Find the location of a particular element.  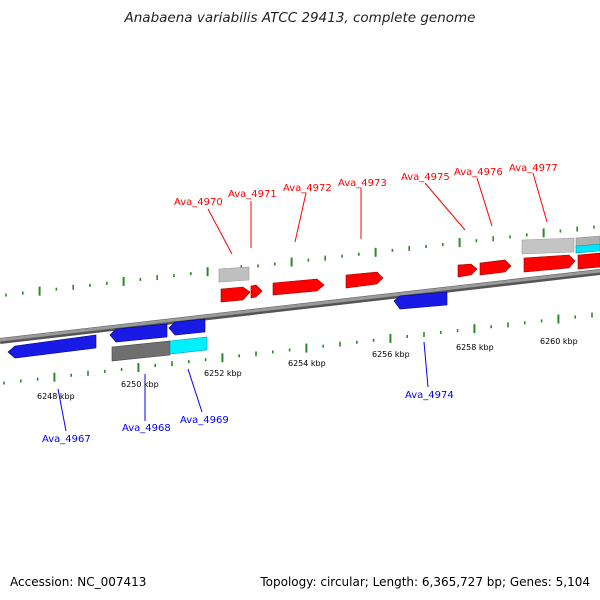

label-ava-4970: Ava_4970 is located at coordinates (198, 202).